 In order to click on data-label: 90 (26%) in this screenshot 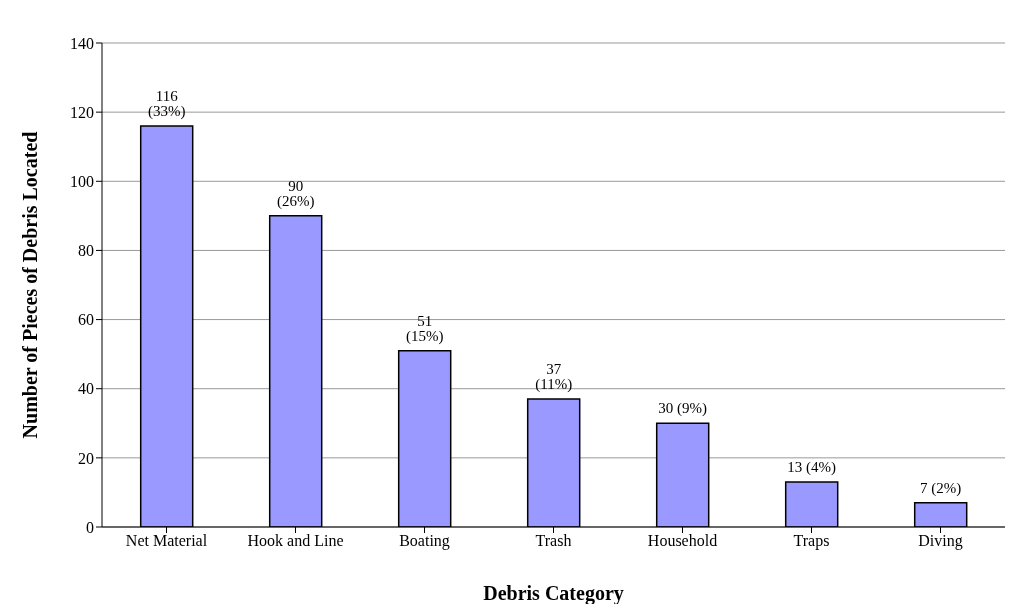, I will do `click(295, 193)`.